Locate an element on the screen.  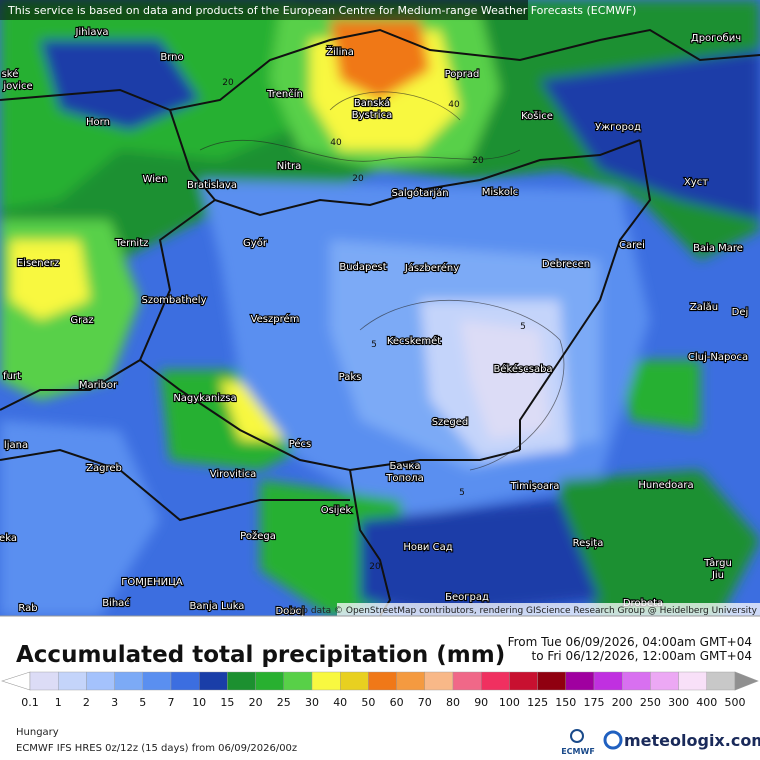
city-label: Žilina is located at coordinates (340, 51).